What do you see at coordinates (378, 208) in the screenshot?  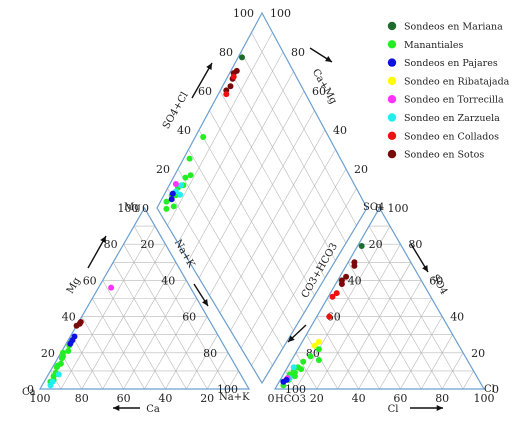 I see `diamond-camg-tick: 0` at bounding box center [378, 208].